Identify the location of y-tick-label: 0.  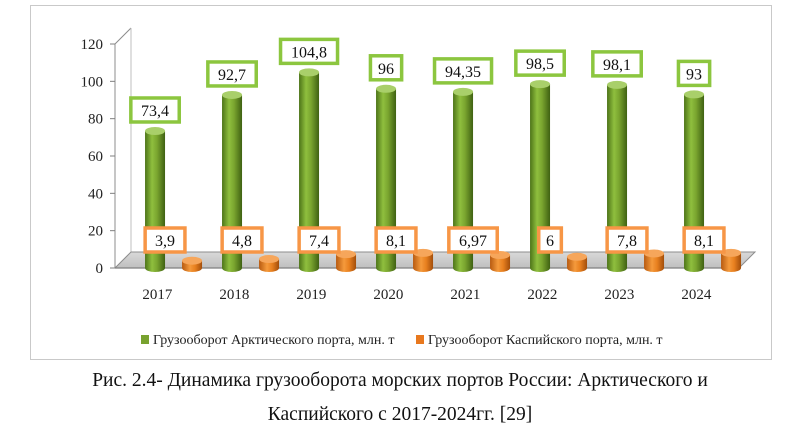
(100, 269).